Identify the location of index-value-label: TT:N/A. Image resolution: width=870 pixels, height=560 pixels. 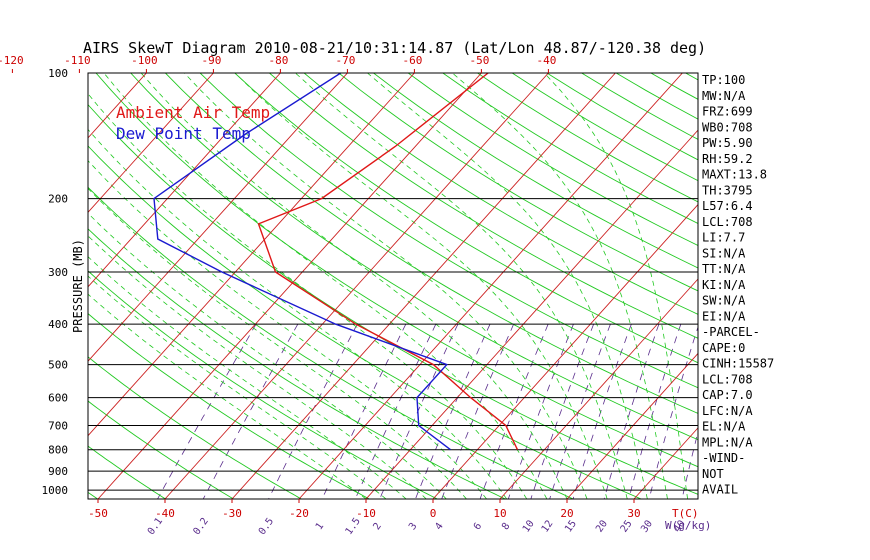
(724, 269).